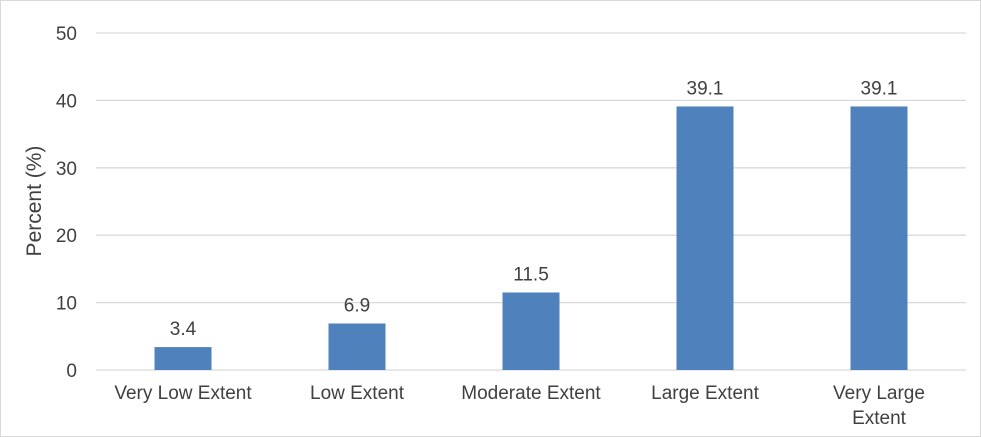 Image resolution: width=981 pixels, height=437 pixels. What do you see at coordinates (531, 274) in the screenshot?
I see `data-label: 11.5` at bounding box center [531, 274].